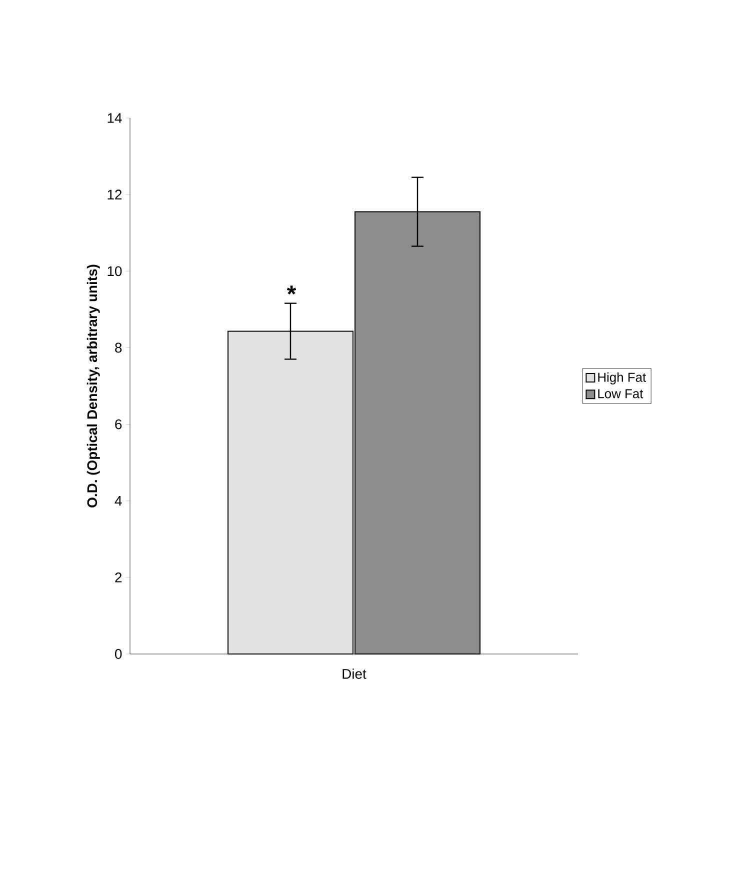 The image size is (733, 878). Describe the element at coordinates (118, 347) in the screenshot. I see `y-tick-label: 8` at that location.